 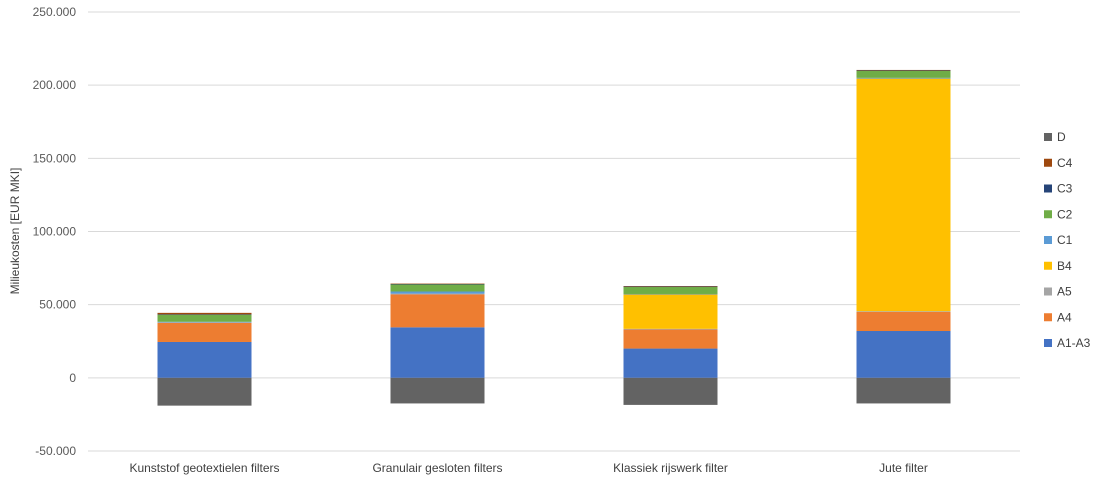 What do you see at coordinates (1048, 265) in the screenshot?
I see `legend-swatch-b4` at bounding box center [1048, 265].